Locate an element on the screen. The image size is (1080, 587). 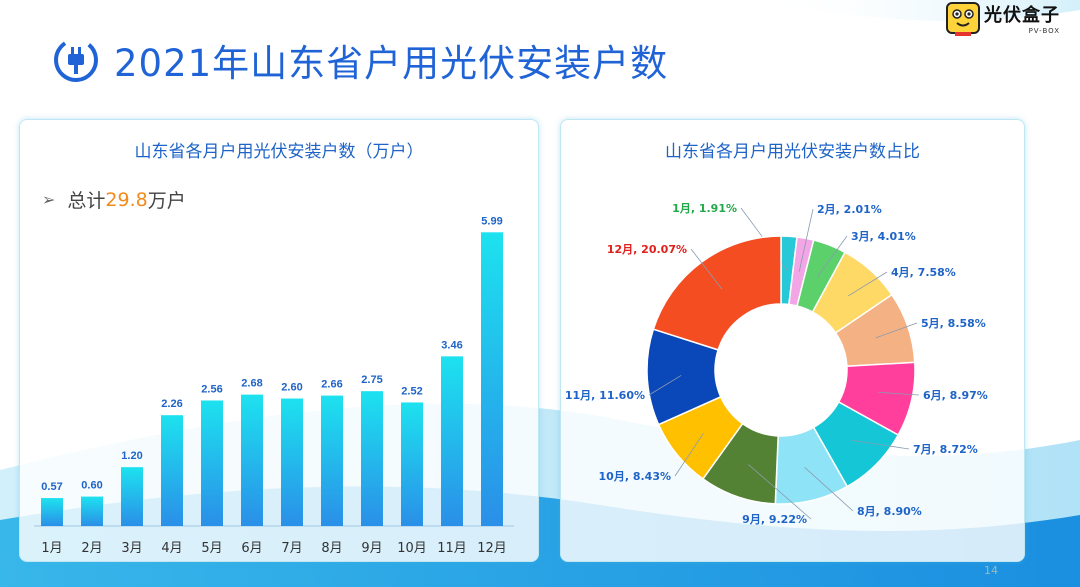
x-tick-label: 9月 is located at coordinates (371, 548).